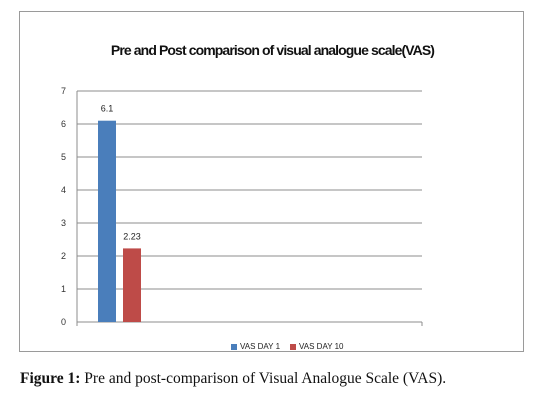 The image size is (537, 406). I want to click on y-tick-label-2: 2, so click(63, 256).